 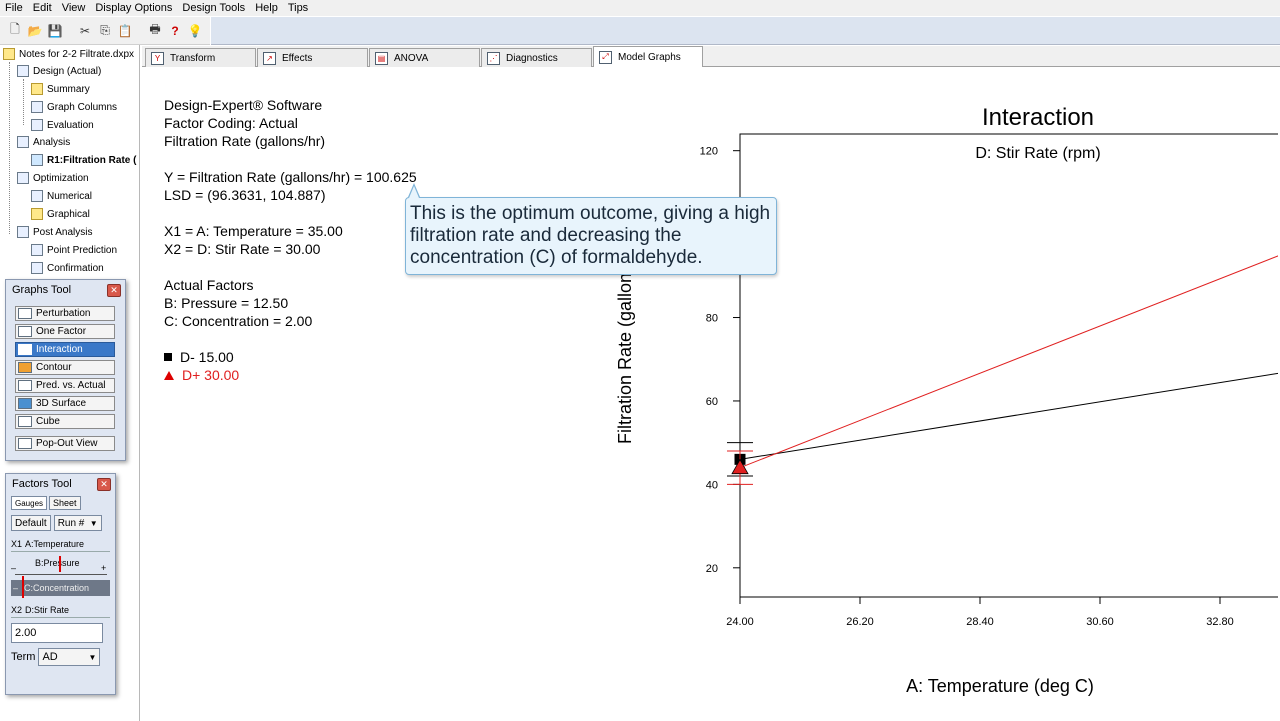 I want to click on tab-label: Transform, so click(x=193, y=58).